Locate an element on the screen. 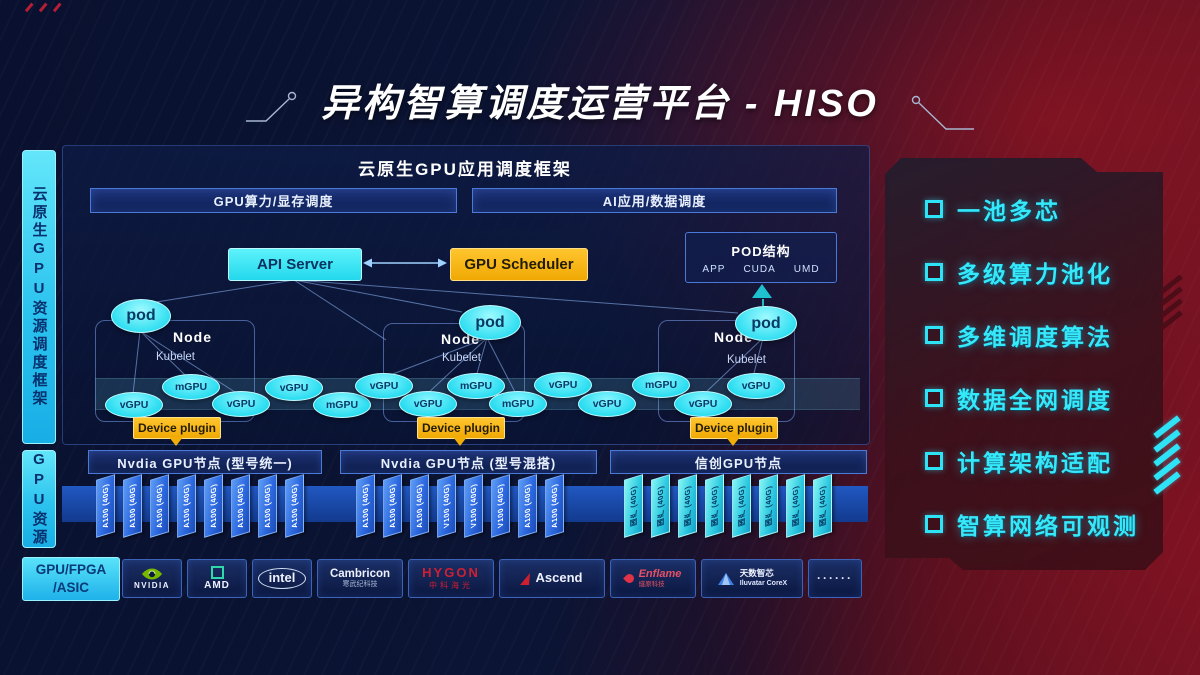  gpu-scheduler-box: GPU Scheduler is located at coordinates (519, 264).